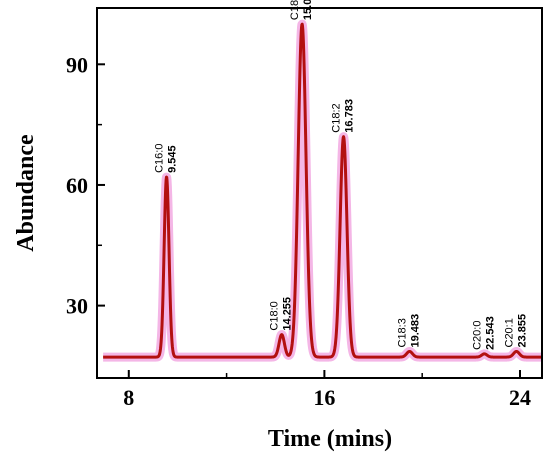  I want to click on peak-label-group: C18:0 14.255, so click(281, 314).